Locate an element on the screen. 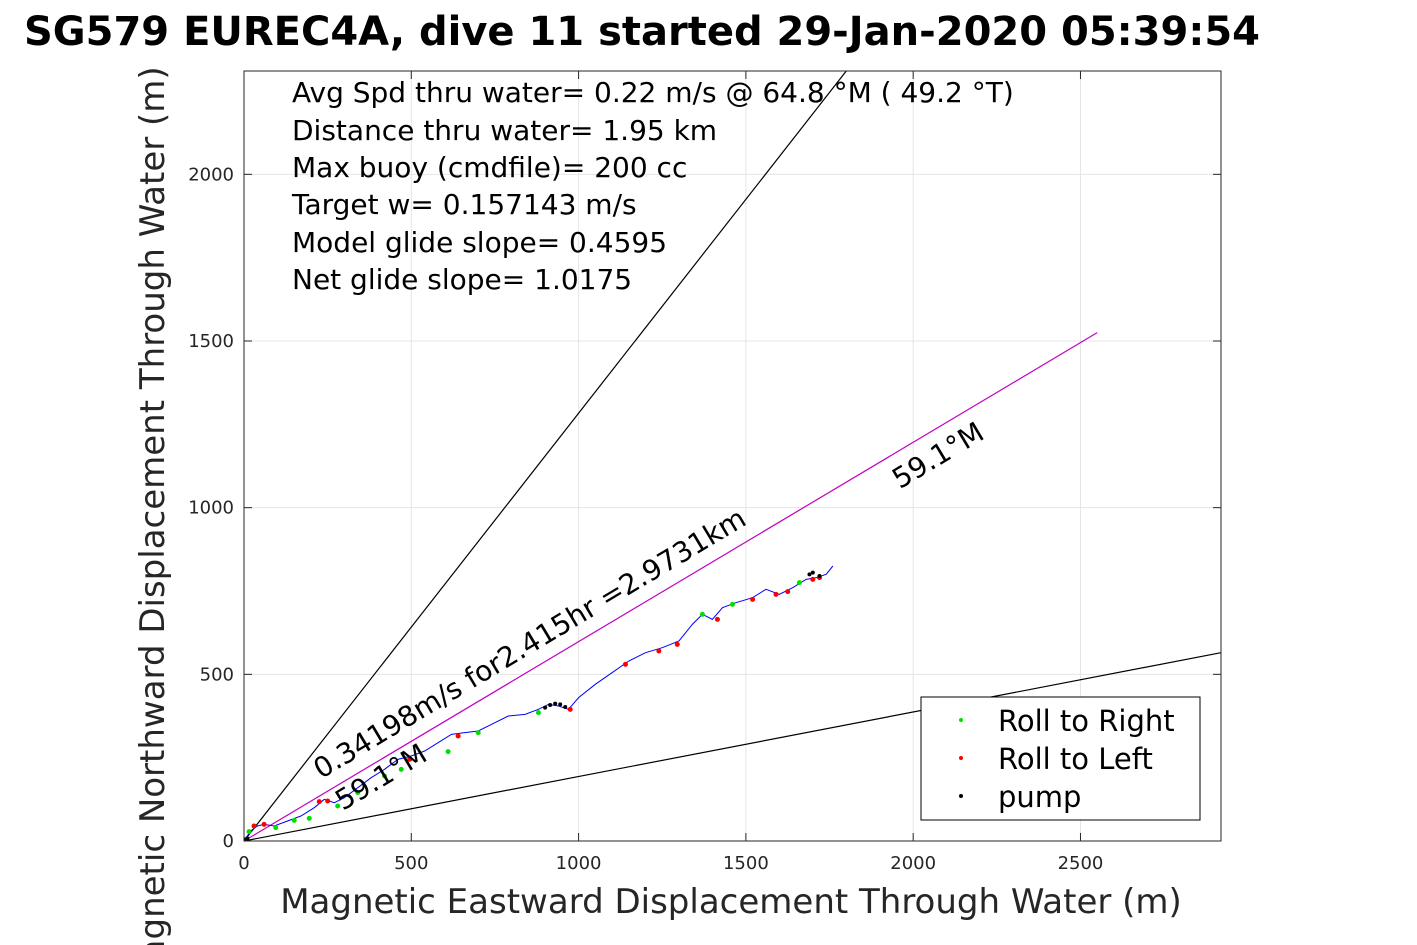 The height and width of the screenshot is (945, 1417). x-tick-label: 0 is located at coordinates (243, 863).